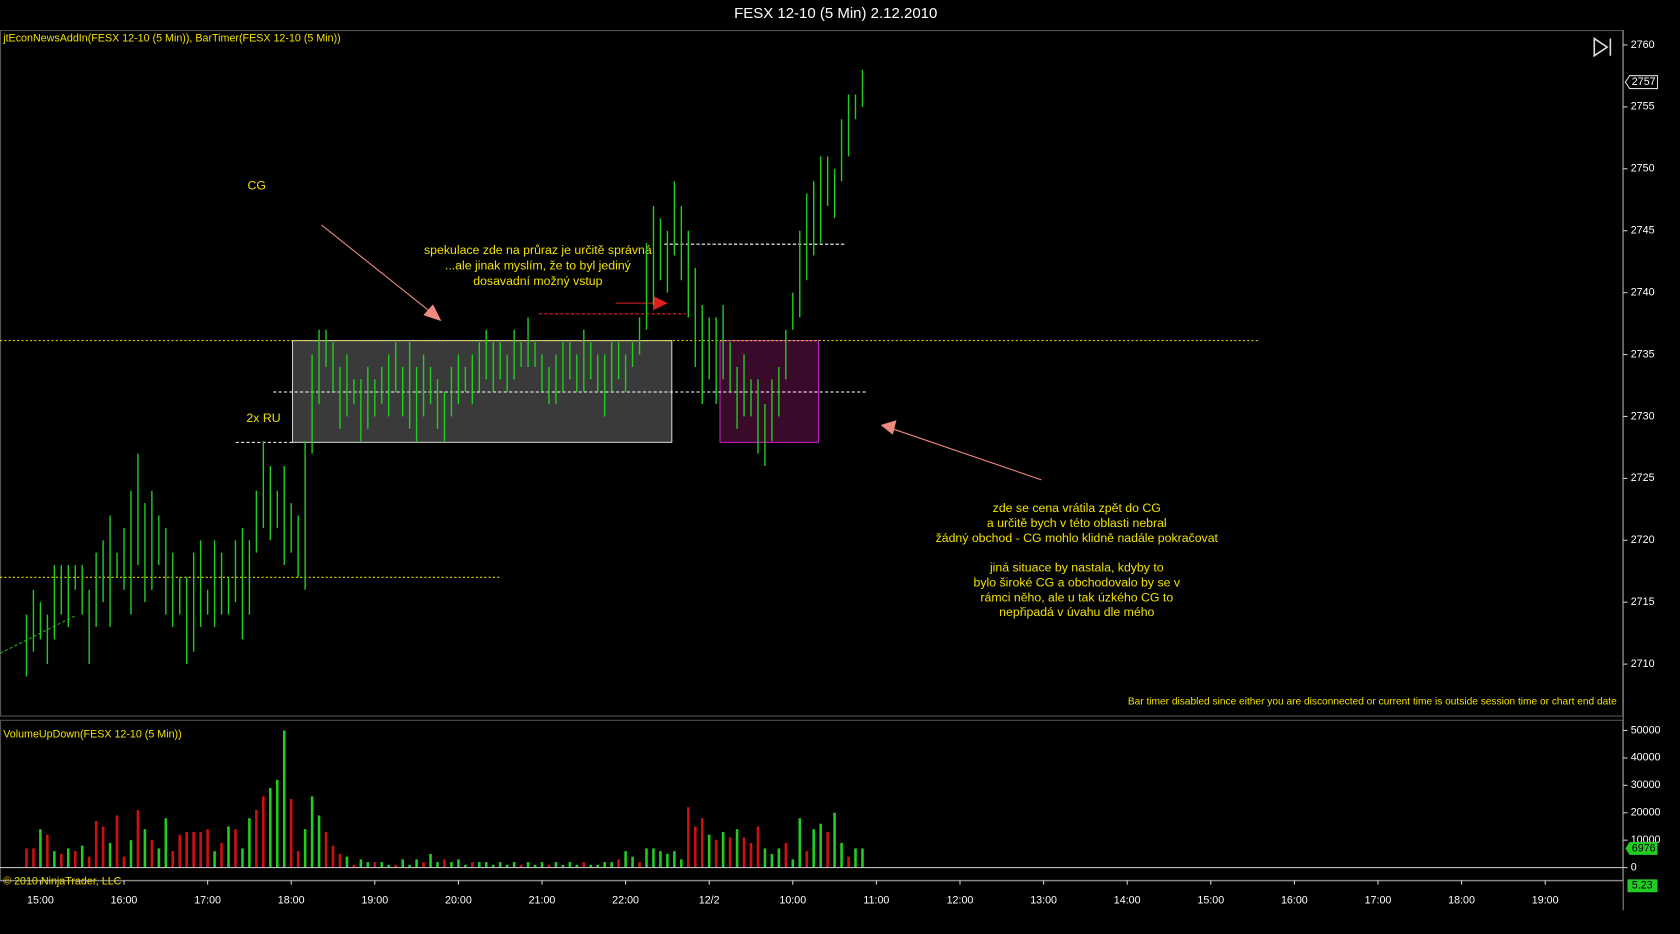  Describe the element at coordinates (625, 901) in the screenshot. I see `x-tick-label: 22:00` at that location.